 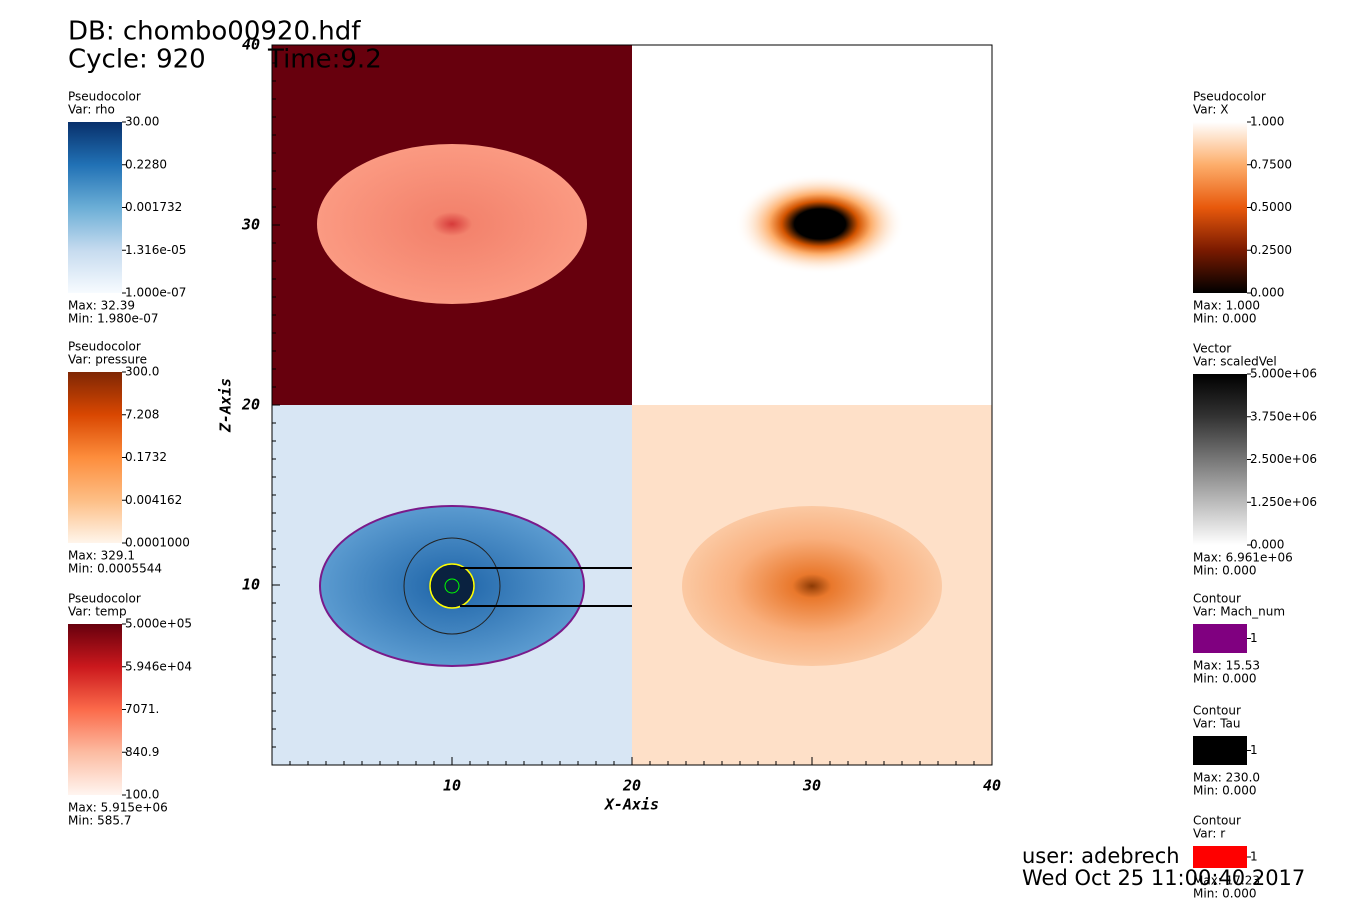 I want to click on legend-var: Var: Mach_num, so click(x=1239, y=612).